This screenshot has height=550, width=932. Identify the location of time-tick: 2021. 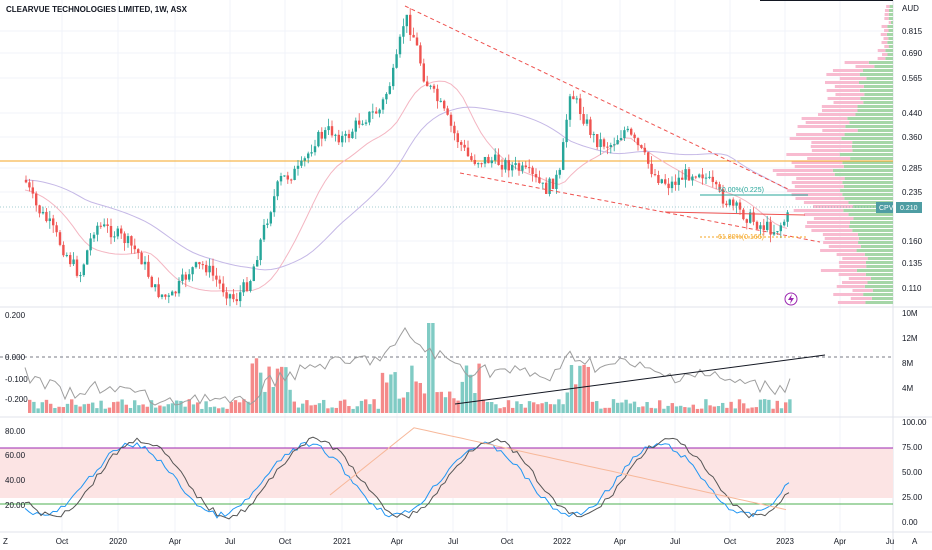
(342, 541).